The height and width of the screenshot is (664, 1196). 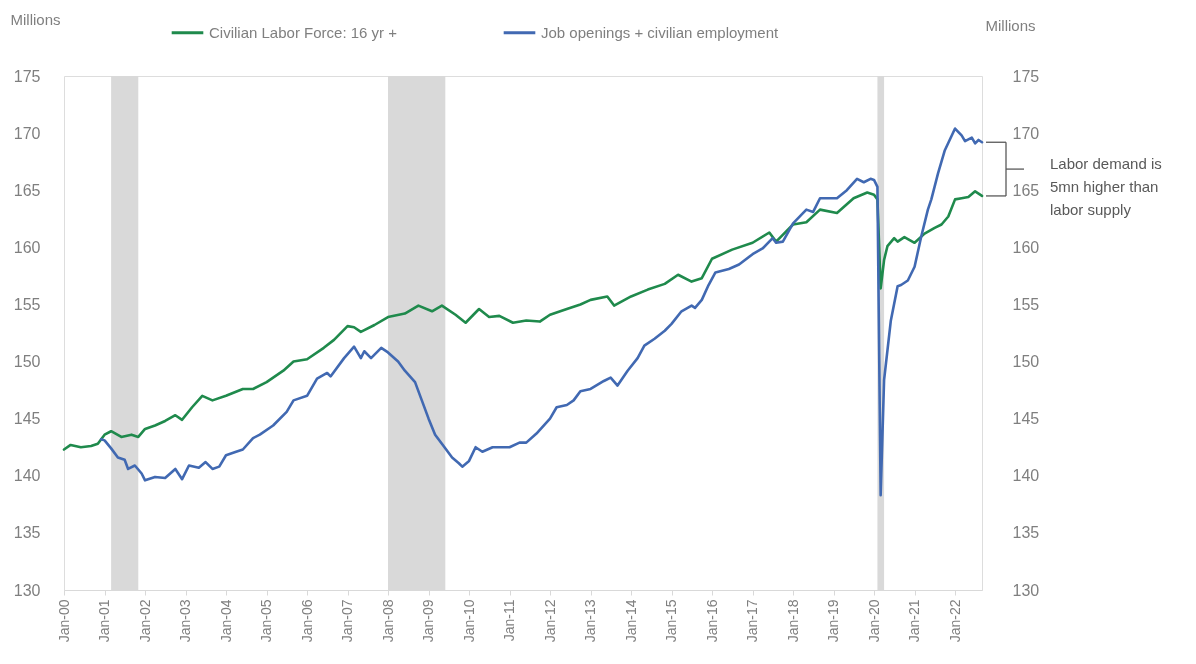 I want to click on x-tick-label: Jan-13, so click(x=590, y=621).